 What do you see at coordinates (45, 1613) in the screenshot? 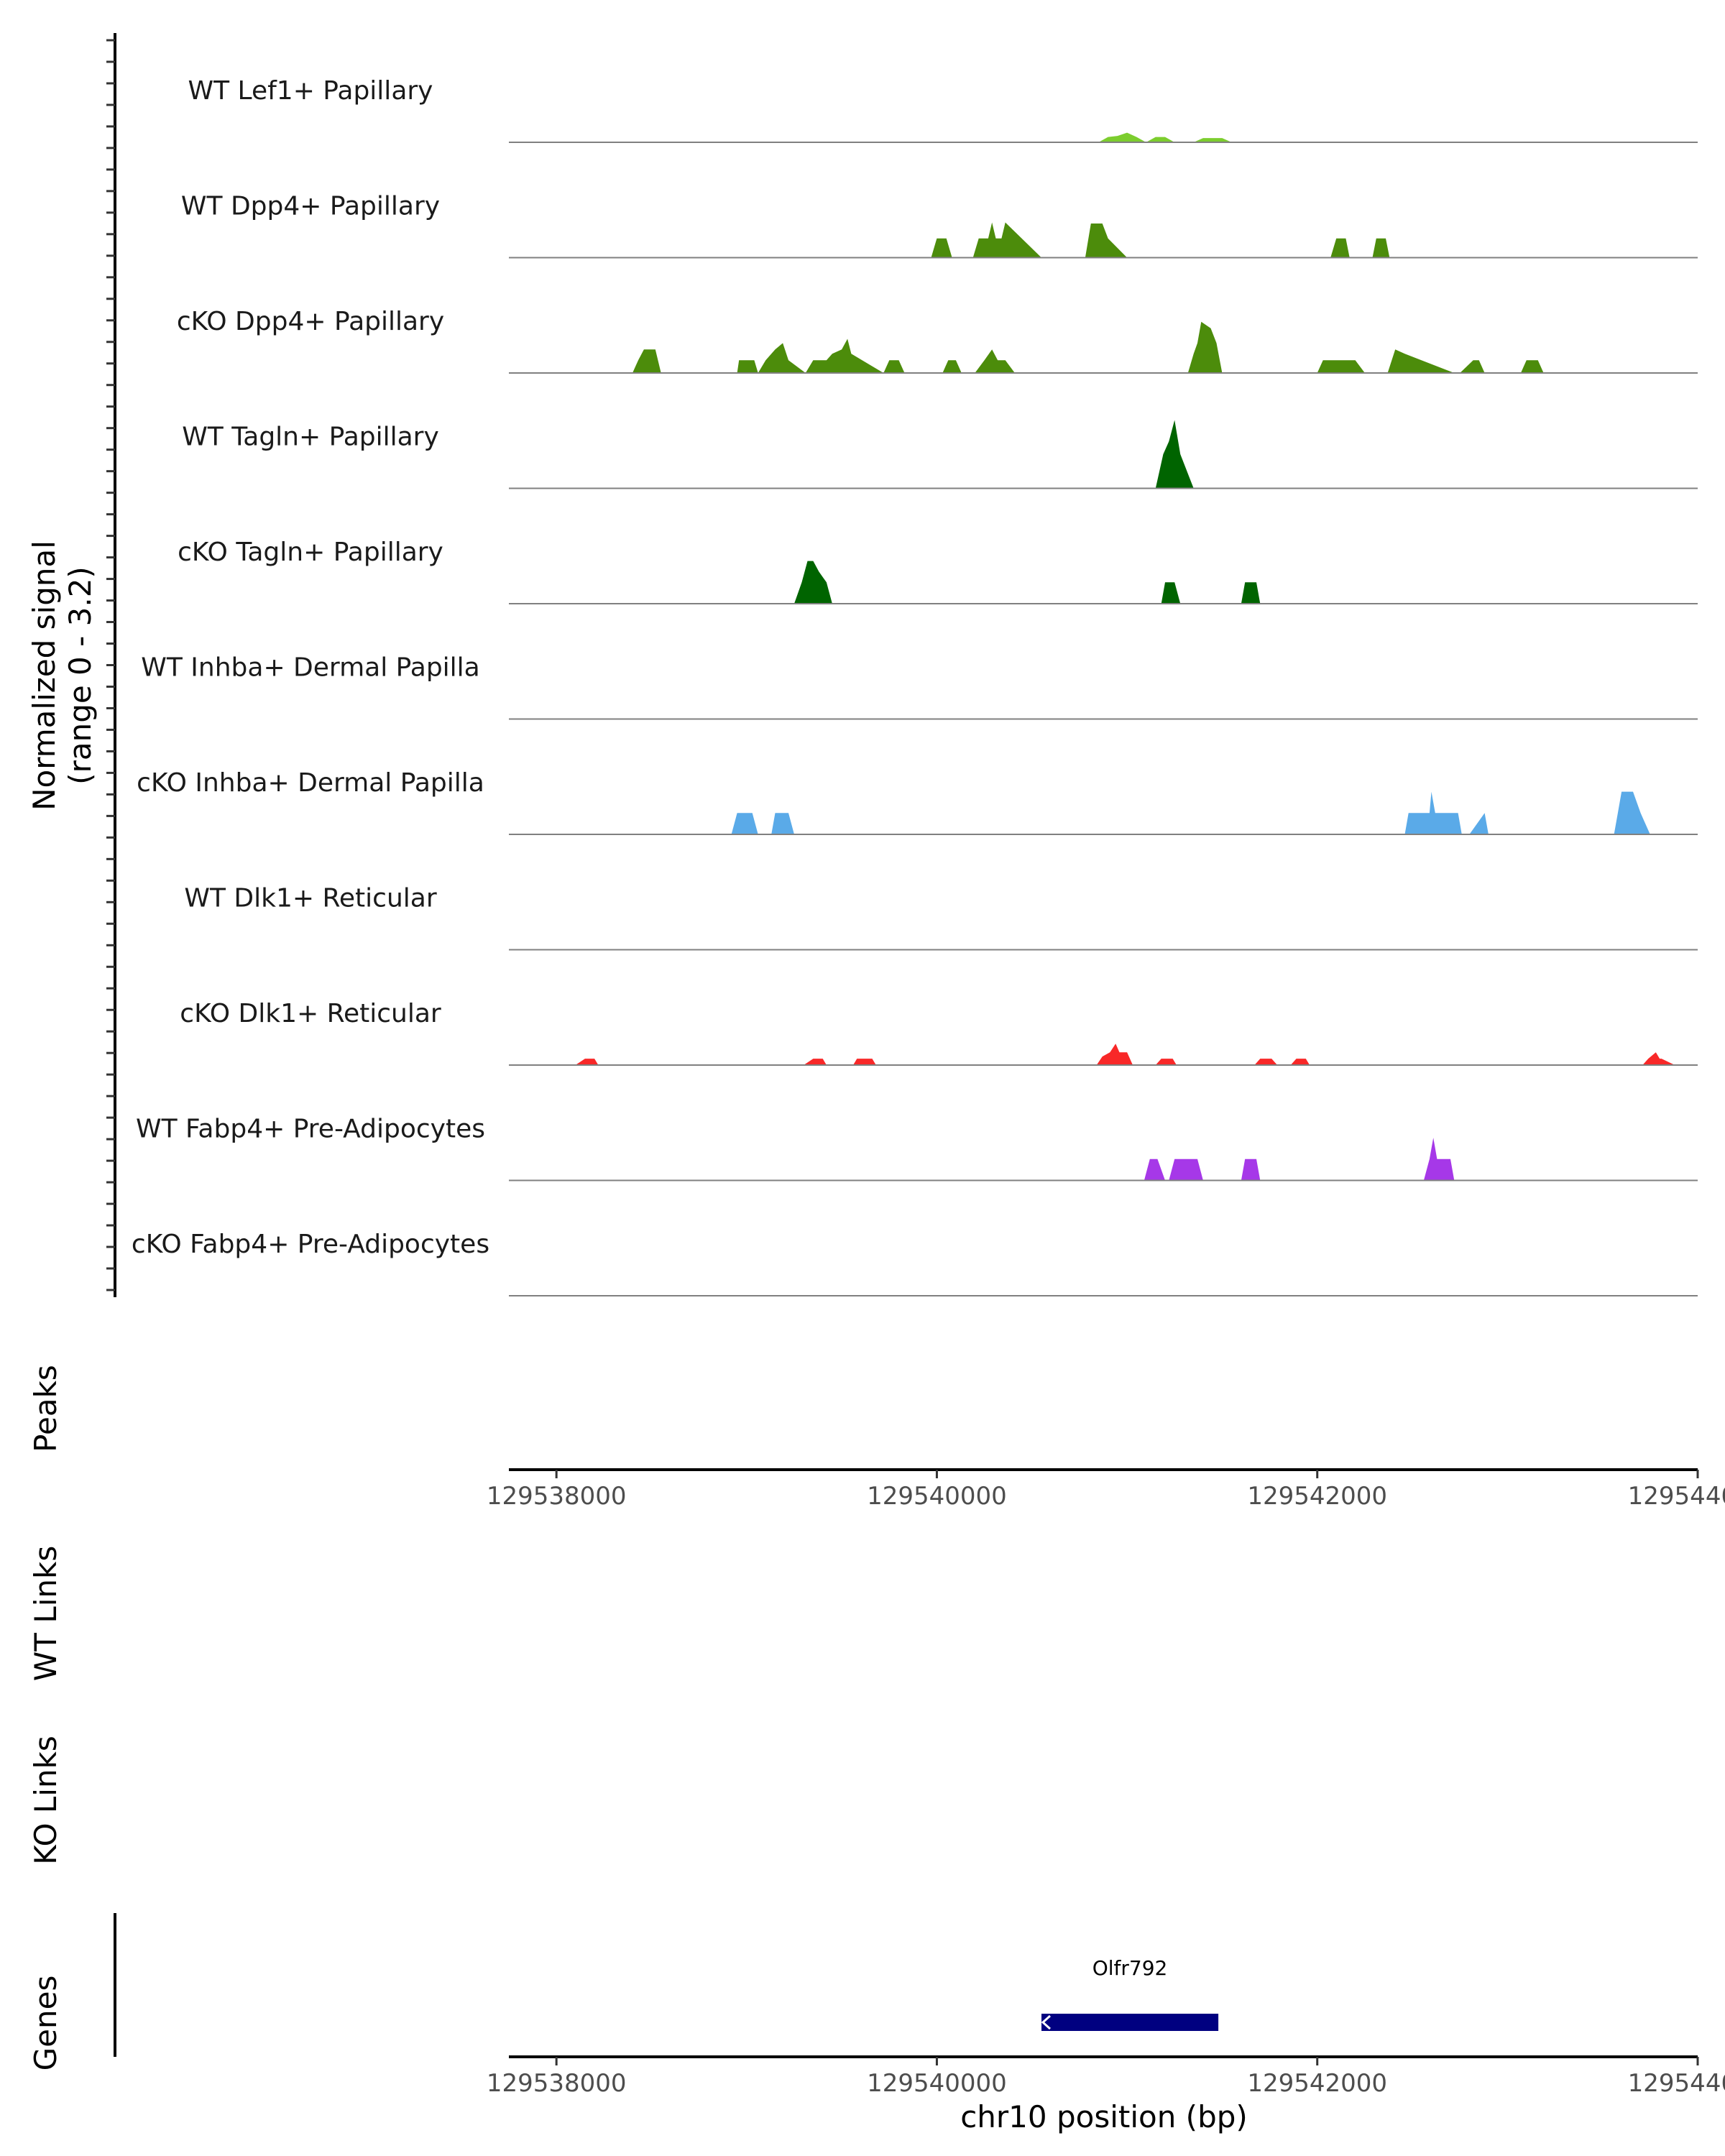
I see `wt-links-track-label: WT Links` at bounding box center [45, 1613].